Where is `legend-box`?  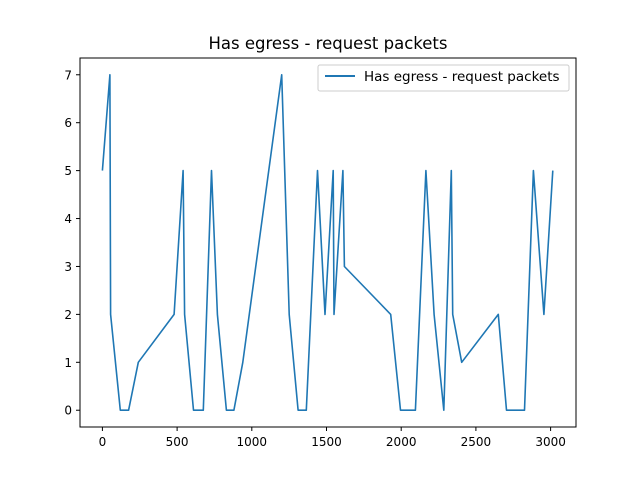
legend-box is located at coordinates (443, 78).